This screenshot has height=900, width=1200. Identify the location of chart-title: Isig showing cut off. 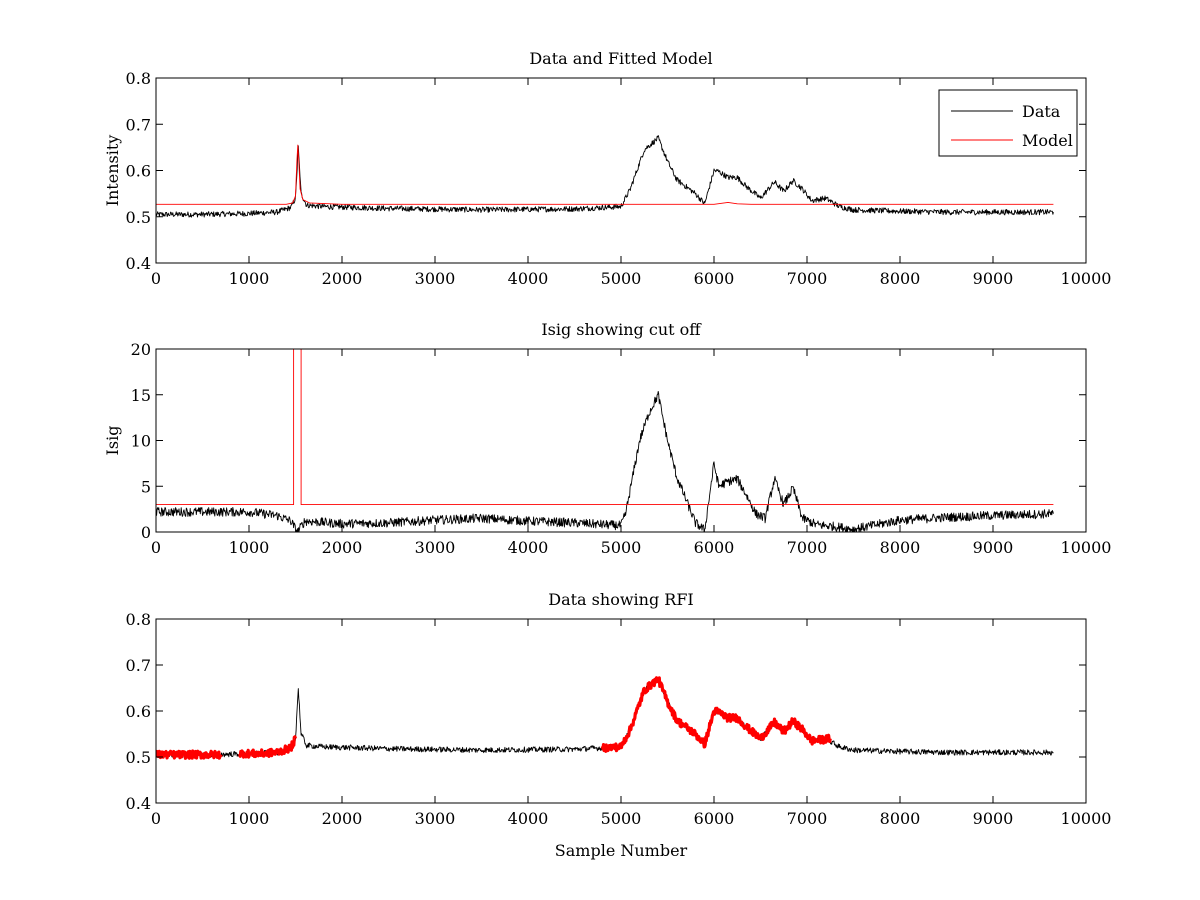
(621, 329).